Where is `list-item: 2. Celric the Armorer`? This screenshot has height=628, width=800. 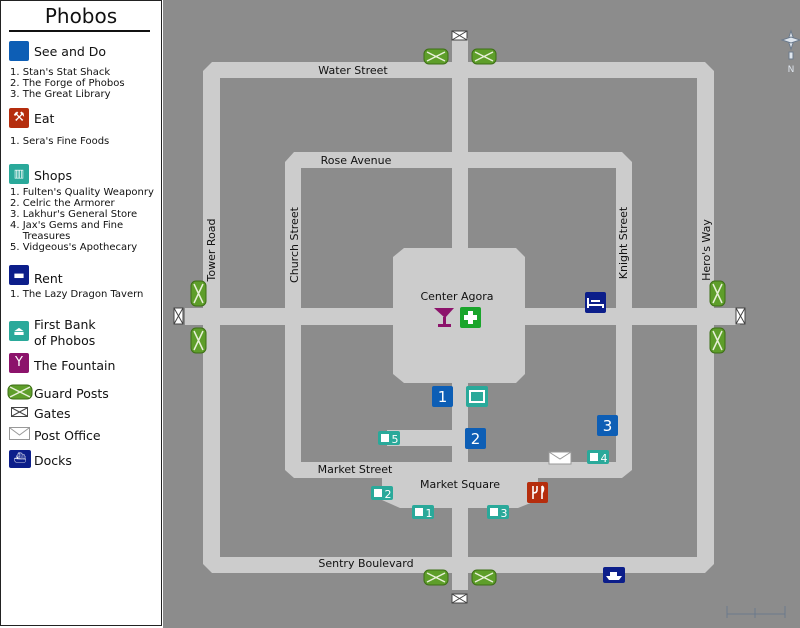 list-item: 2. Celric the Armorer is located at coordinates (62, 203).